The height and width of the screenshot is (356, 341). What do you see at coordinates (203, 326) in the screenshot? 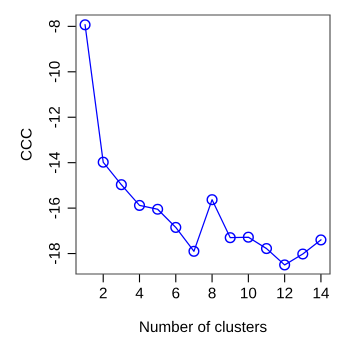
I see `x-axis-title: Number of clusters` at bounding box center [203, 326].